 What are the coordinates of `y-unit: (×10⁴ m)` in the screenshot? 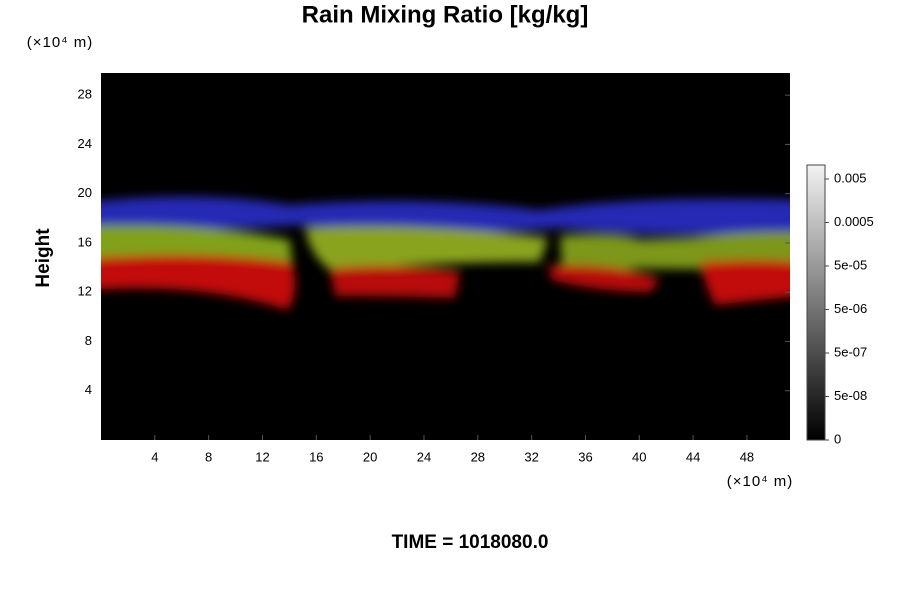 It's located at (60, 42).